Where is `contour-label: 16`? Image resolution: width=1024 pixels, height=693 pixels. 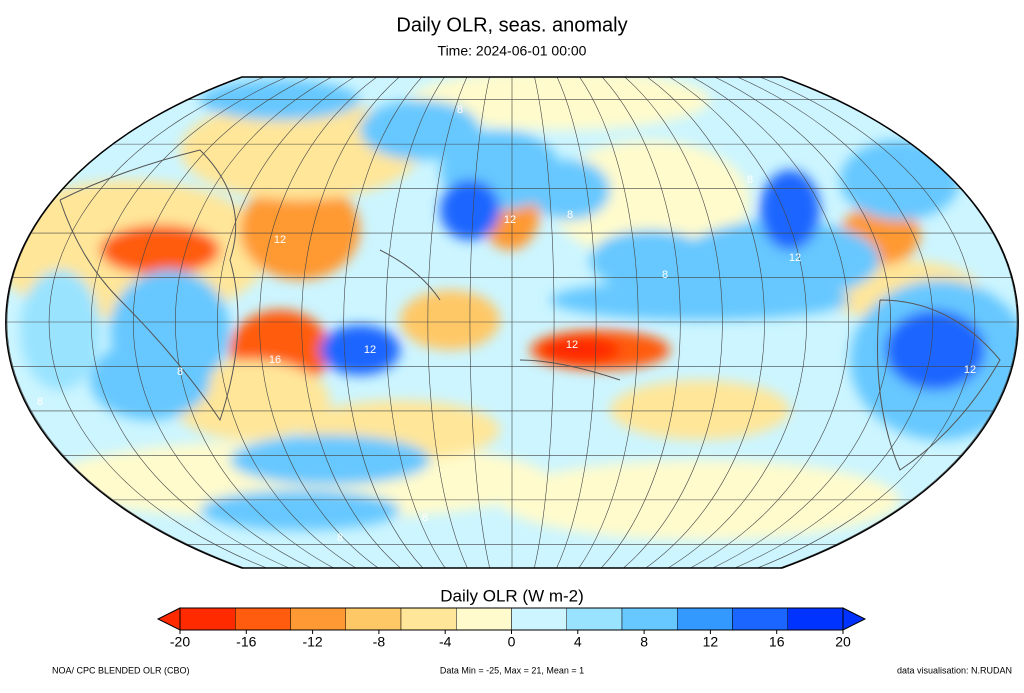
contour-label: 16 is located at coordinates (275, 360).